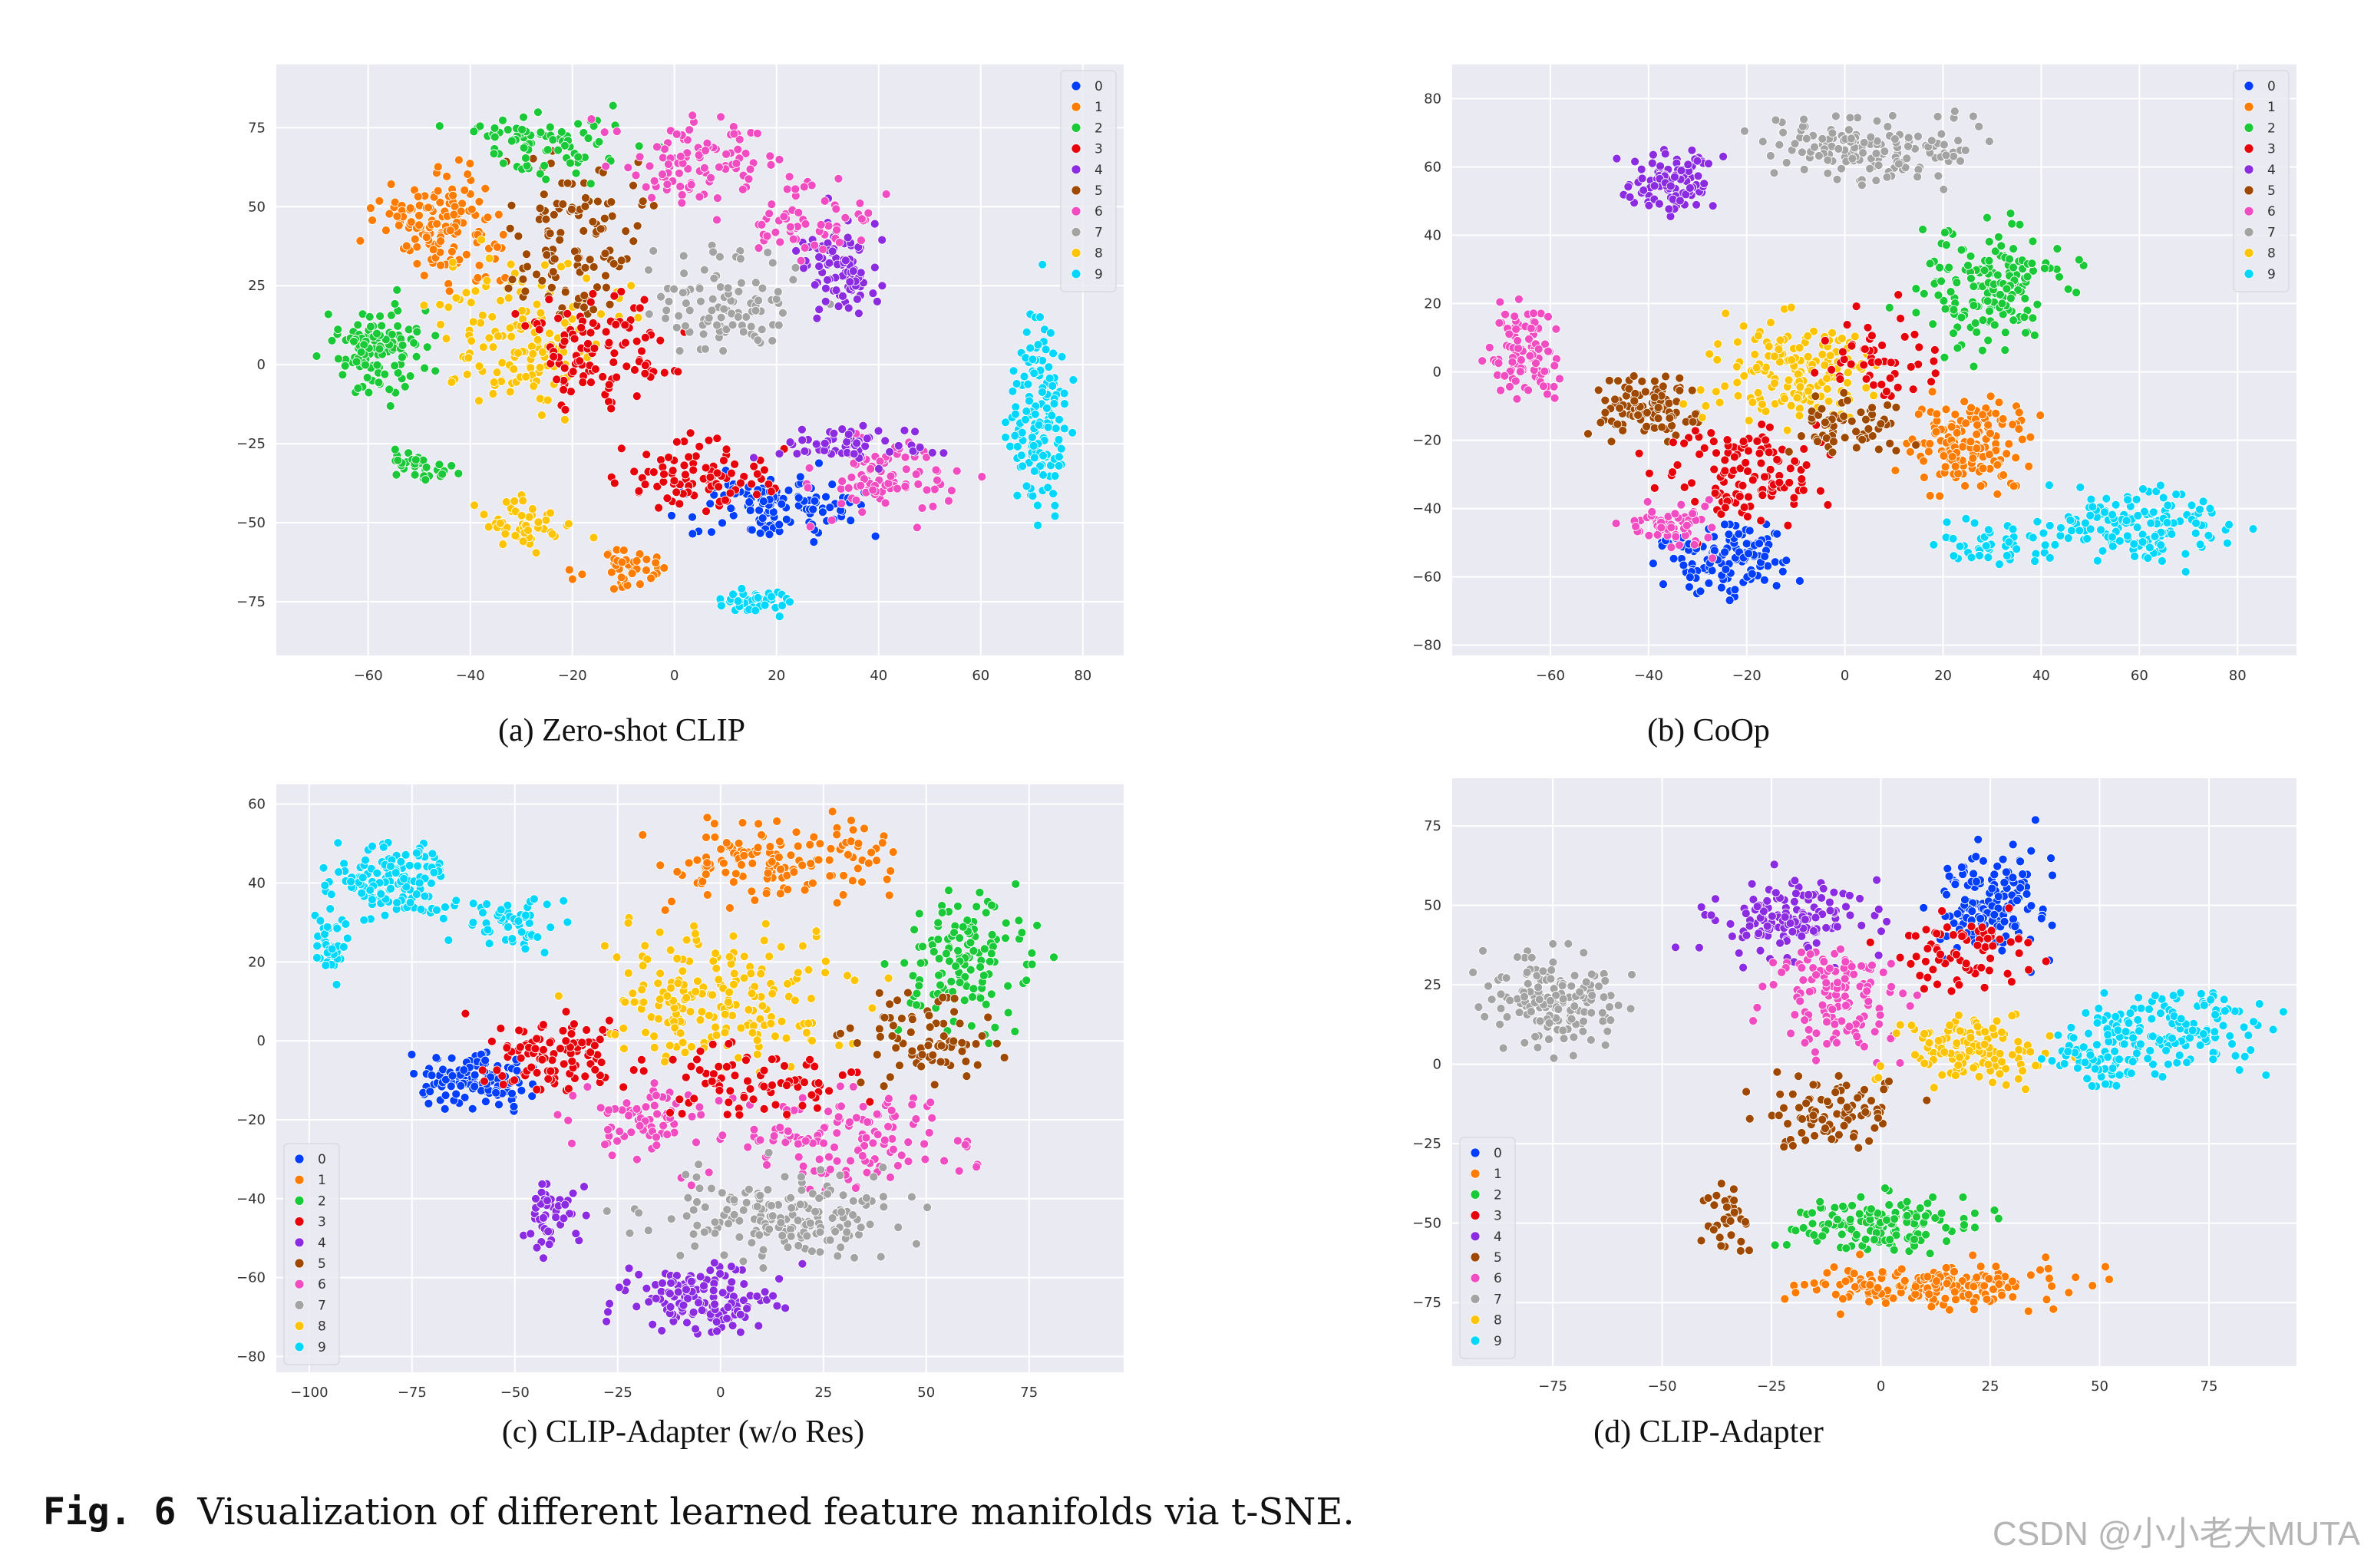  What do you see at coordinates (251, 1278) in the screenshot?
I see `y-tick-label: −60` at bounding box center [251, 1278].